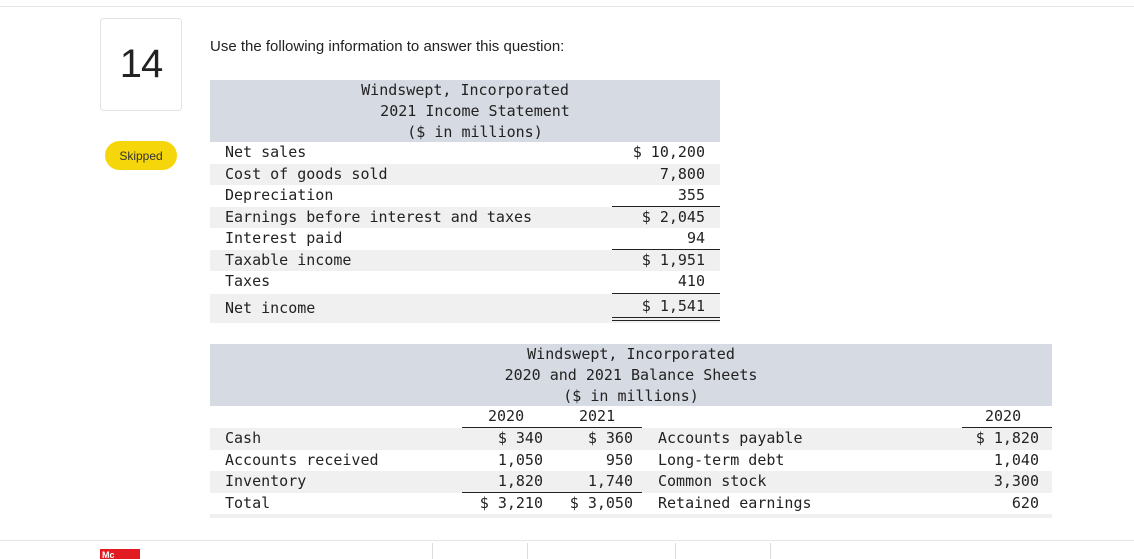 The image size is (1134, 559). Describe the element at coordinates (567, 540) in the screenshot. I see `footer-divider` at that location.